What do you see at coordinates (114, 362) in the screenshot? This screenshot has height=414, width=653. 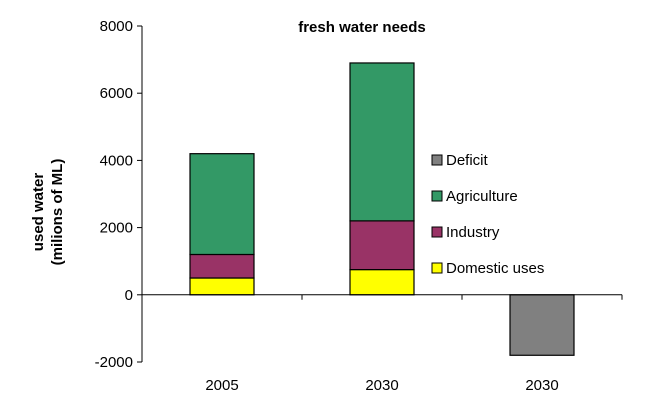 I see `y-tick-label: -2000` at bounding box center [114, 362].